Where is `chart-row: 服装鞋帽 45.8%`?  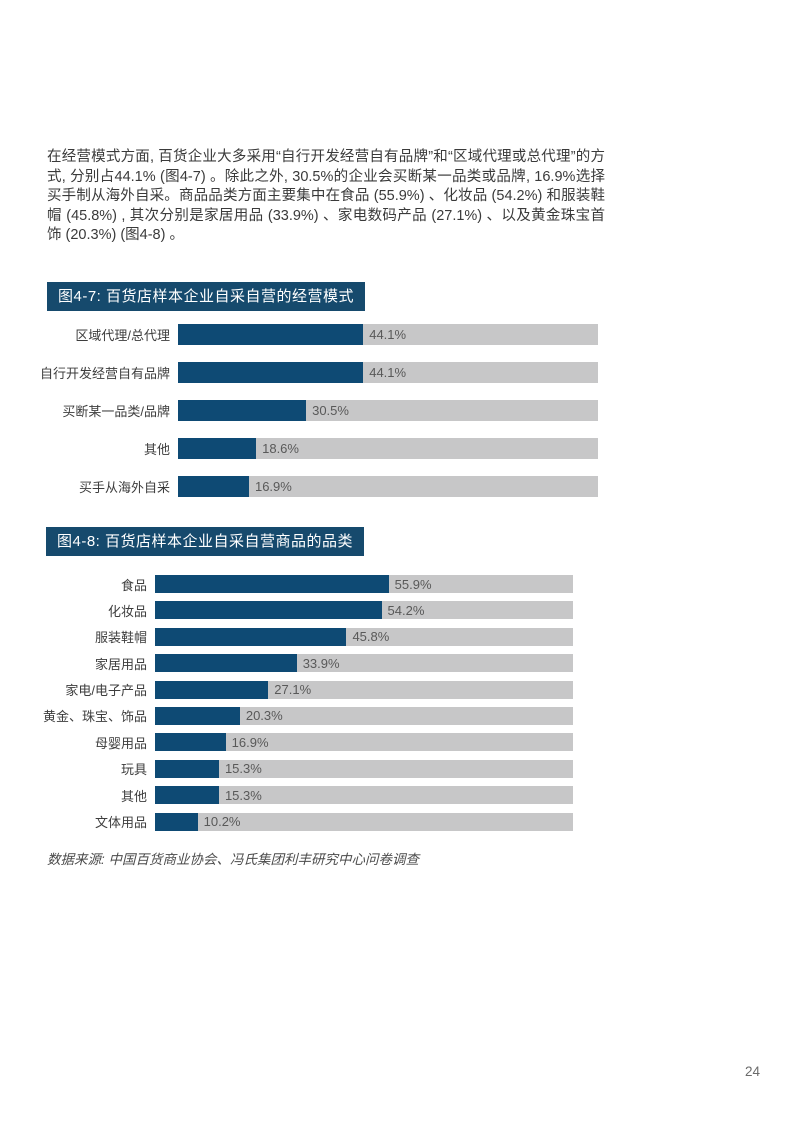
chart-row: 服装鞋帽 45.8% is located at coordinates (296, 636).